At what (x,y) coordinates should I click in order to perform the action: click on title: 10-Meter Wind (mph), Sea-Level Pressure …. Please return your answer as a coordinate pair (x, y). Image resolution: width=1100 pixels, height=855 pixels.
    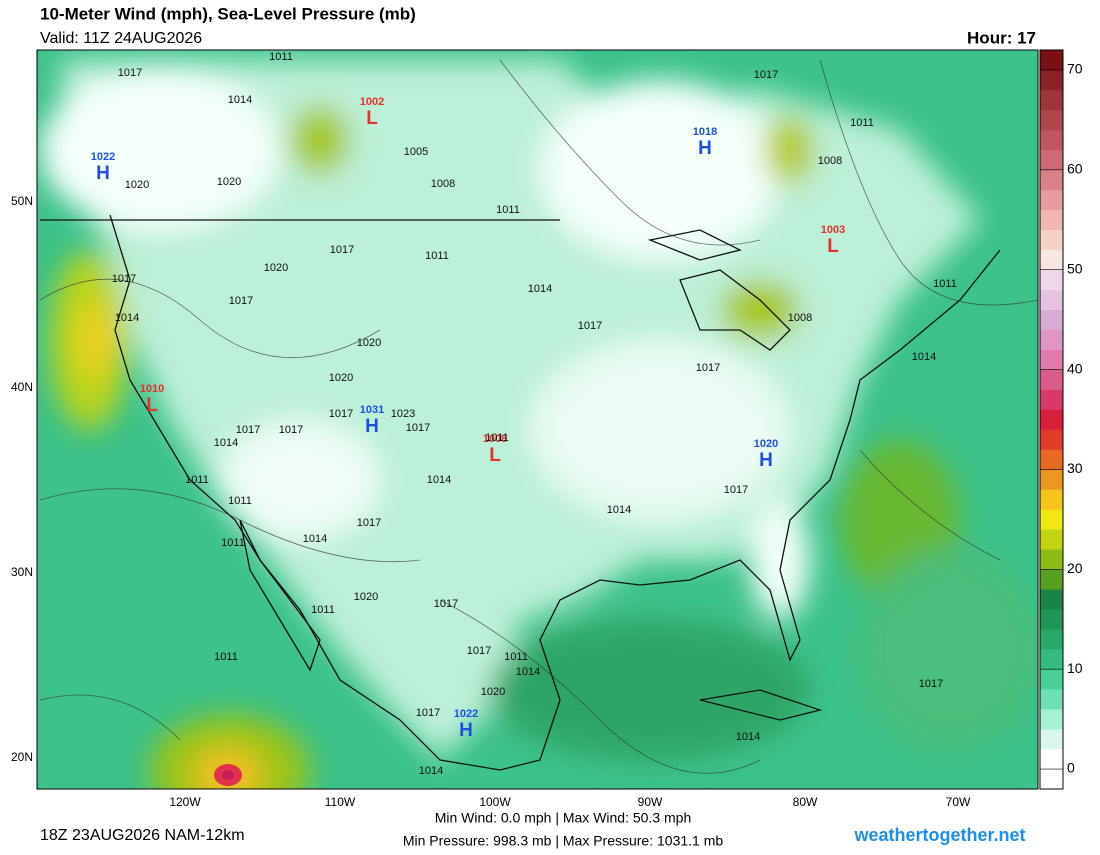
    Looking at the image, I should click on (228, 13).